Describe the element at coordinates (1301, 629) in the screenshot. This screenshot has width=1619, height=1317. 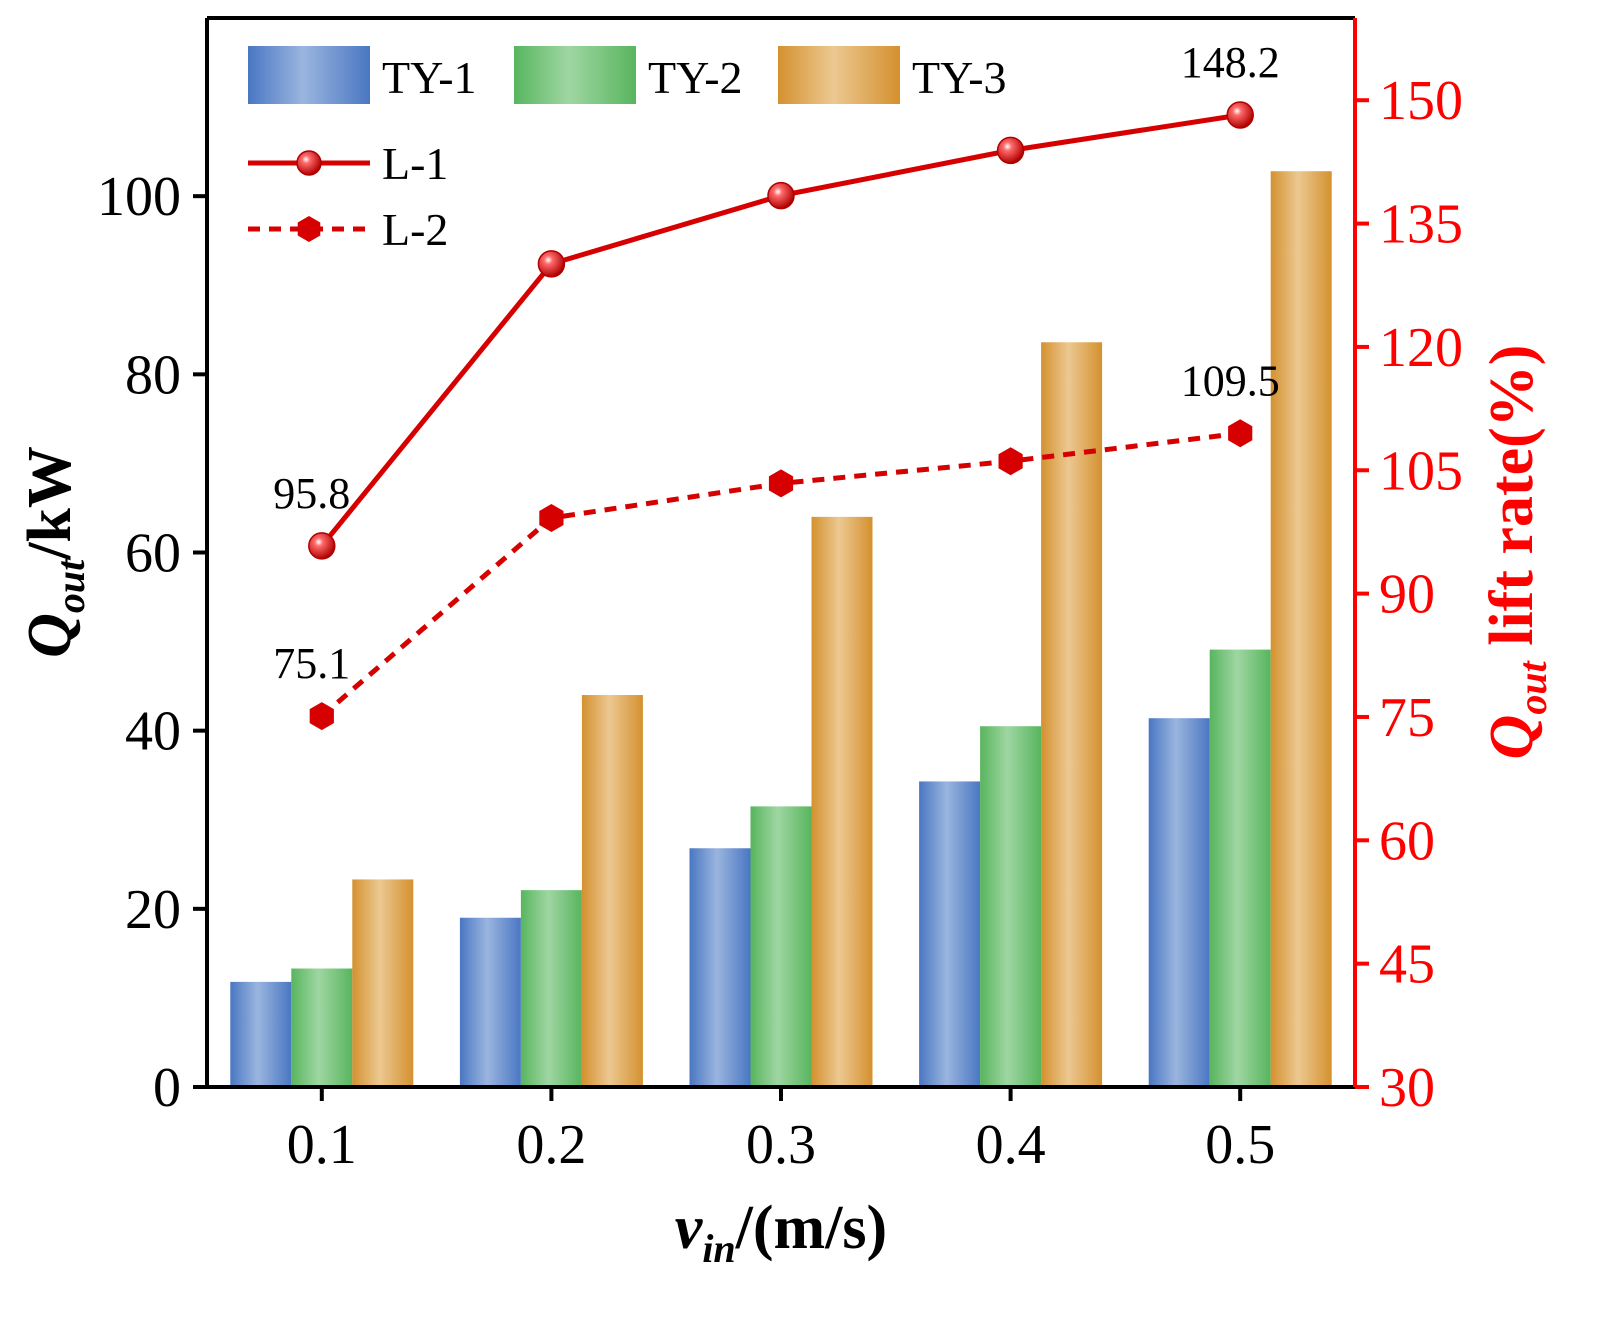
I see `bar-ty-3-0.5` at that location.